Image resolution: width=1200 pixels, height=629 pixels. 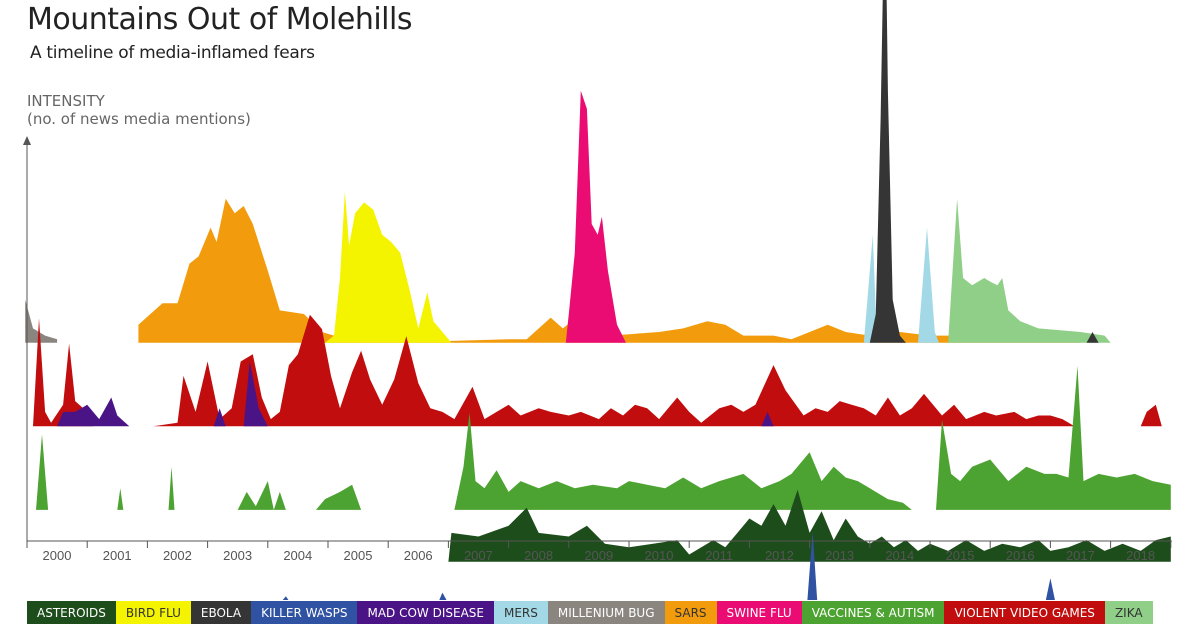 What do you see at coordinates (1029, 270) in the screenshot?
I see `series-area-zika` at bounding box center [1029, 270].